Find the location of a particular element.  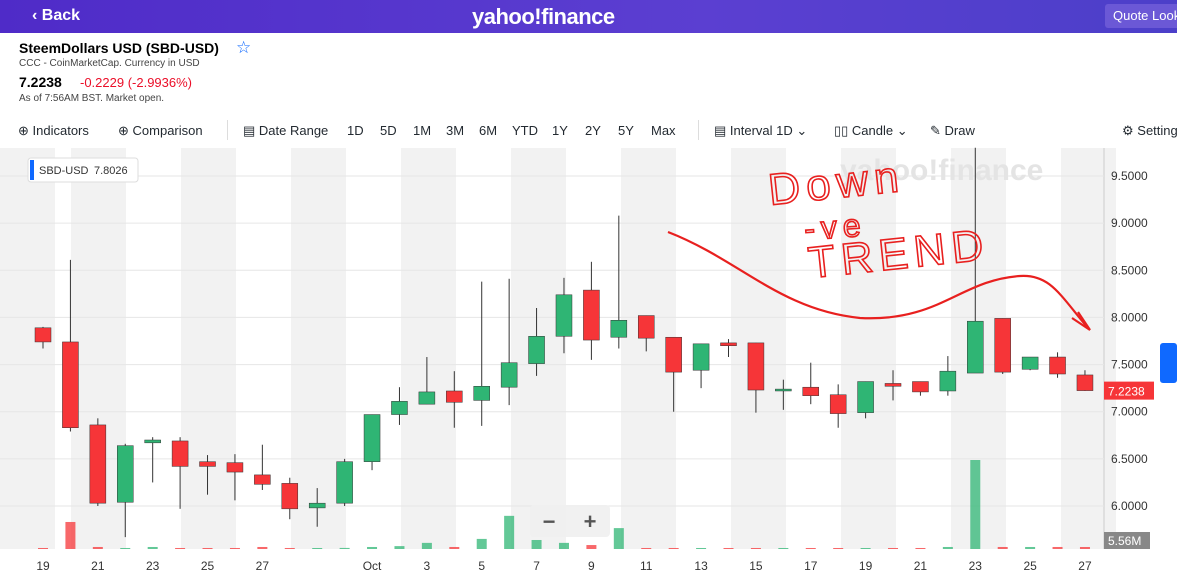

back-label: Back is located at coordinates (61, 15).